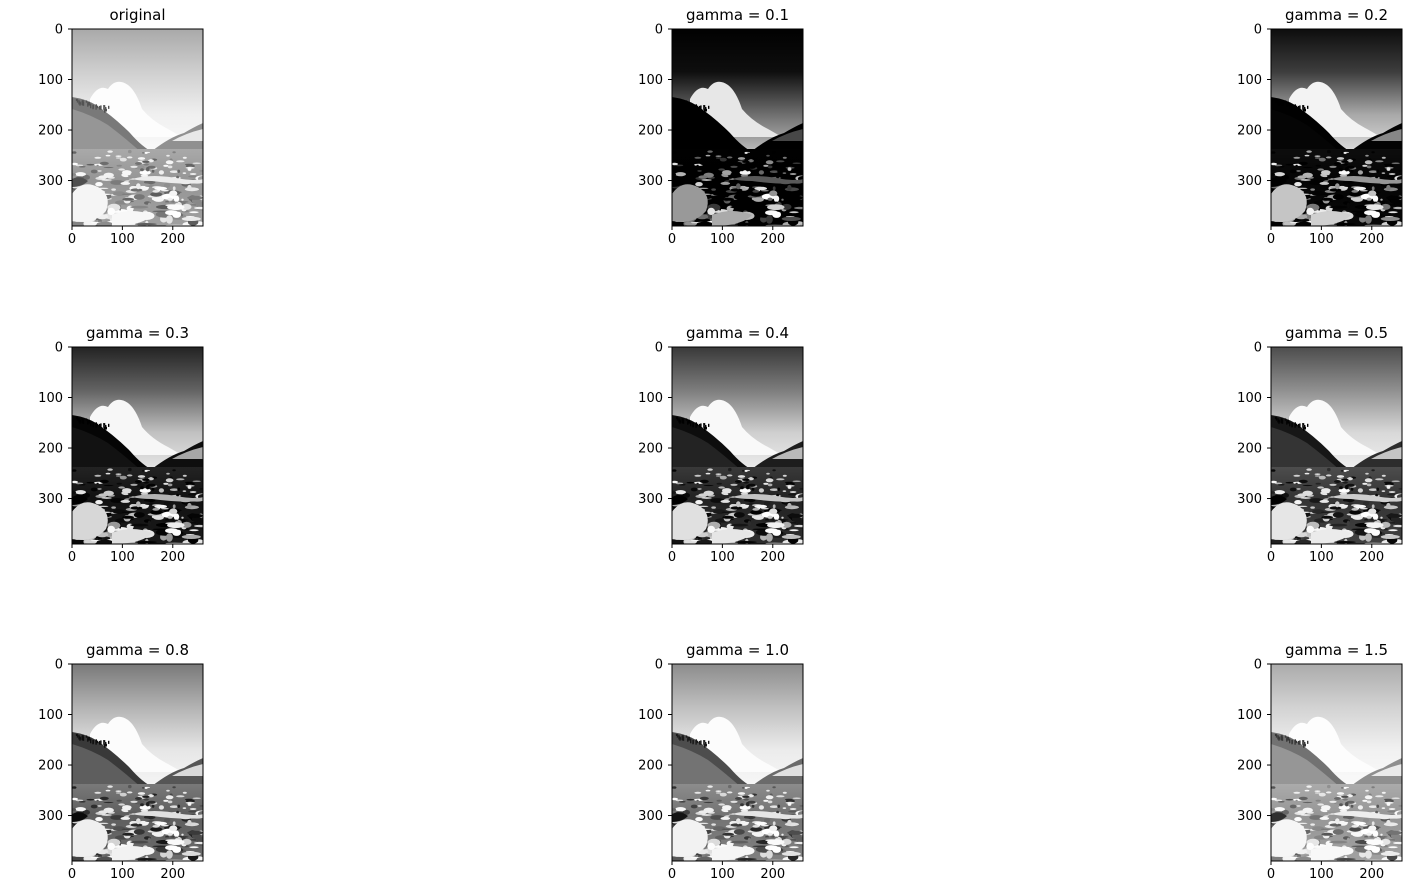 Image resolution: width=1419 pixels, height=893 pixels. I want to click on subplot-panel: gamma = 0.8 0 100 200 0 100 200 300, so click(121, 761).